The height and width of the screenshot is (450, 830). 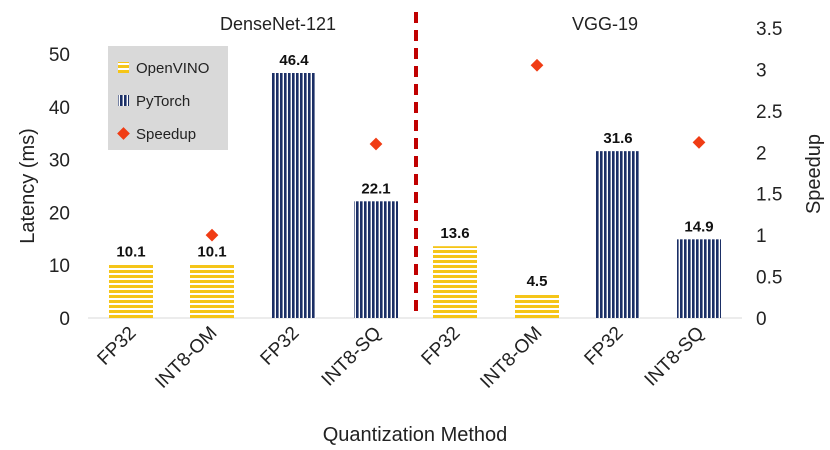 What do you see at coordinates (761, 153) in the screenshot?
I see `y2-tick-label: 2` at bounding box center [761, 153].